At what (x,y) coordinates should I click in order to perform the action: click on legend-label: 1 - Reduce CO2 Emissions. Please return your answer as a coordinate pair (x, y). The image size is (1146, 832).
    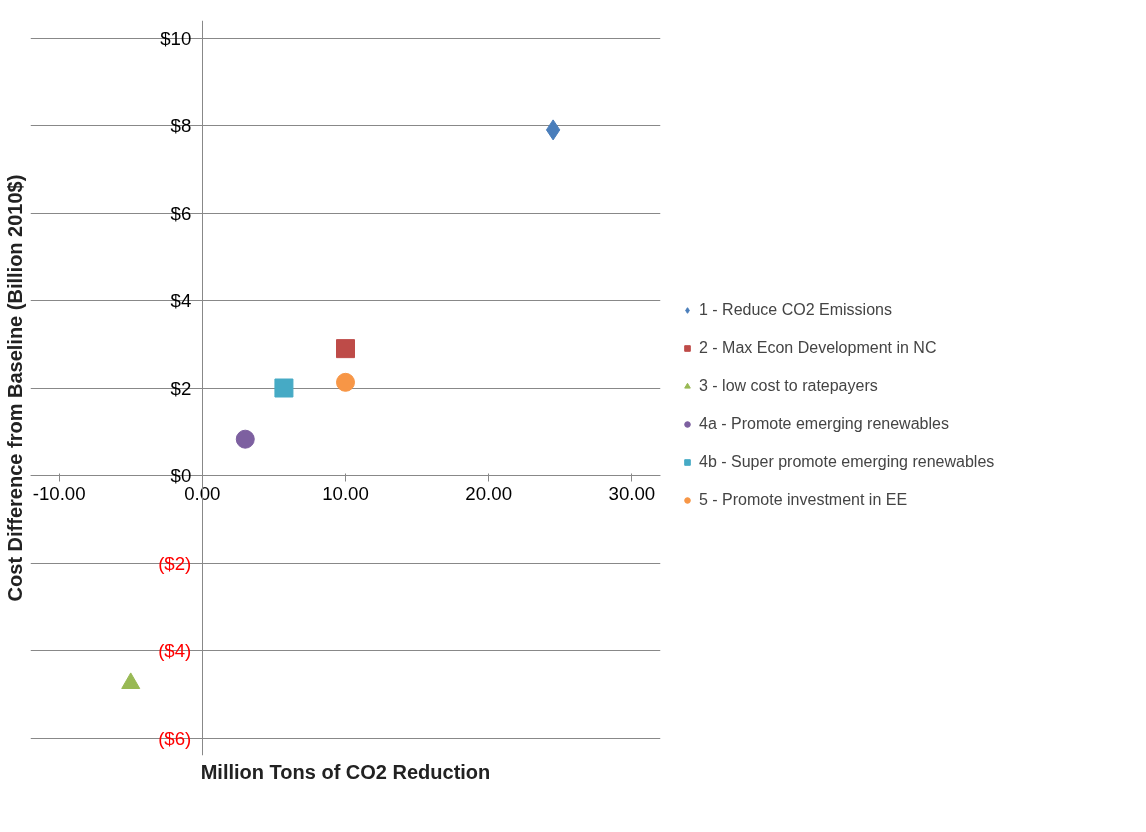
    Looking at the image, I should click on (795, 310).